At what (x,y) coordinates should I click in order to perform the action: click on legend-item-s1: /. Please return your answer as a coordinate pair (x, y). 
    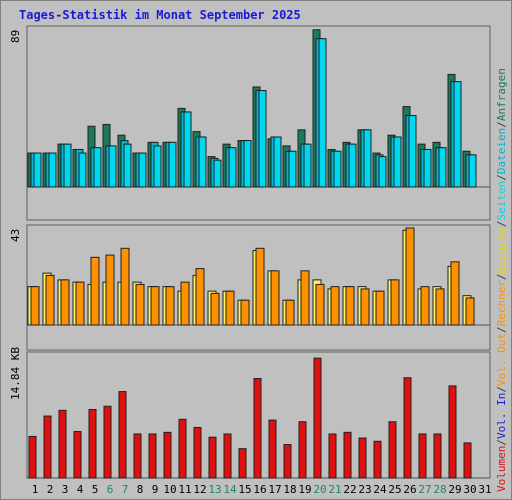
    Looking at the image, I should click on (501, 124).